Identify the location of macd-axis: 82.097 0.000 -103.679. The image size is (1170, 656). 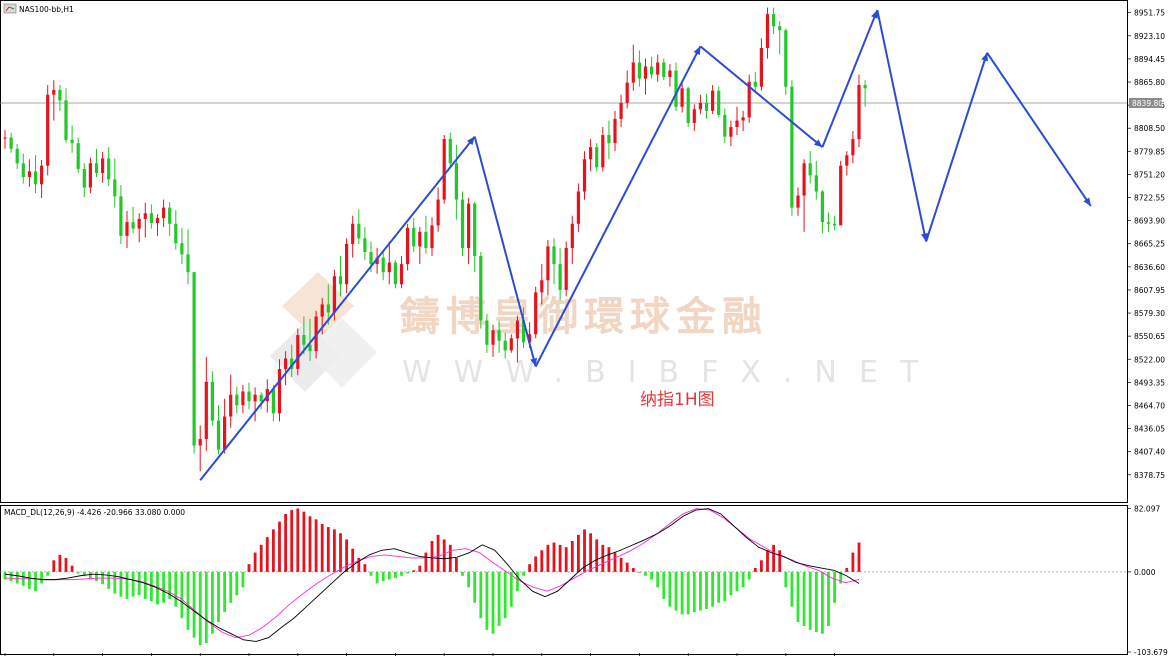
(1147, 580).